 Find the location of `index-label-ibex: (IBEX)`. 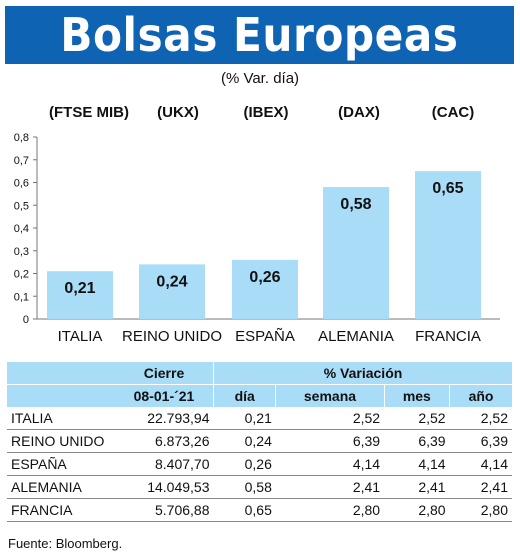

index-label-ibex: (IBEX) is located at coordinates (266, 112).